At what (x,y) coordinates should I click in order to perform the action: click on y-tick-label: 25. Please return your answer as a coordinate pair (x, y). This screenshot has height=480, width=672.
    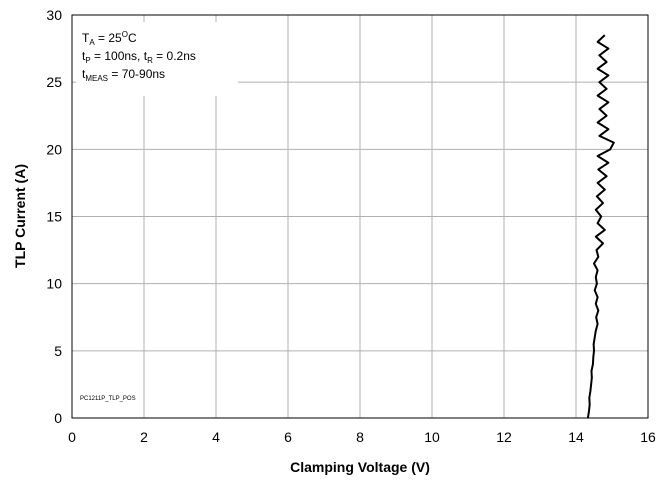
    Looking at the image, I should click on (54, 82).